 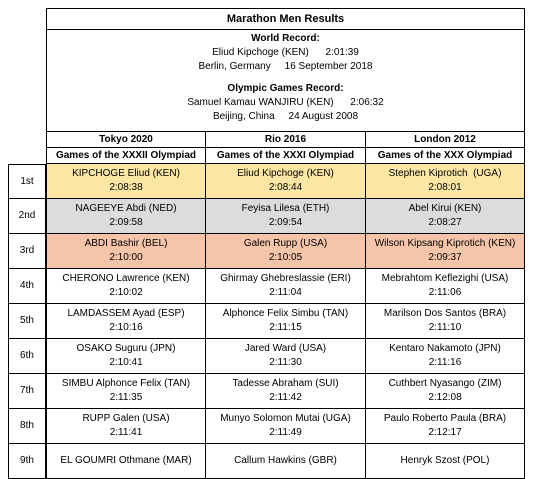 I want to click on place-cell: 3rd, so click(x=27, y=251).